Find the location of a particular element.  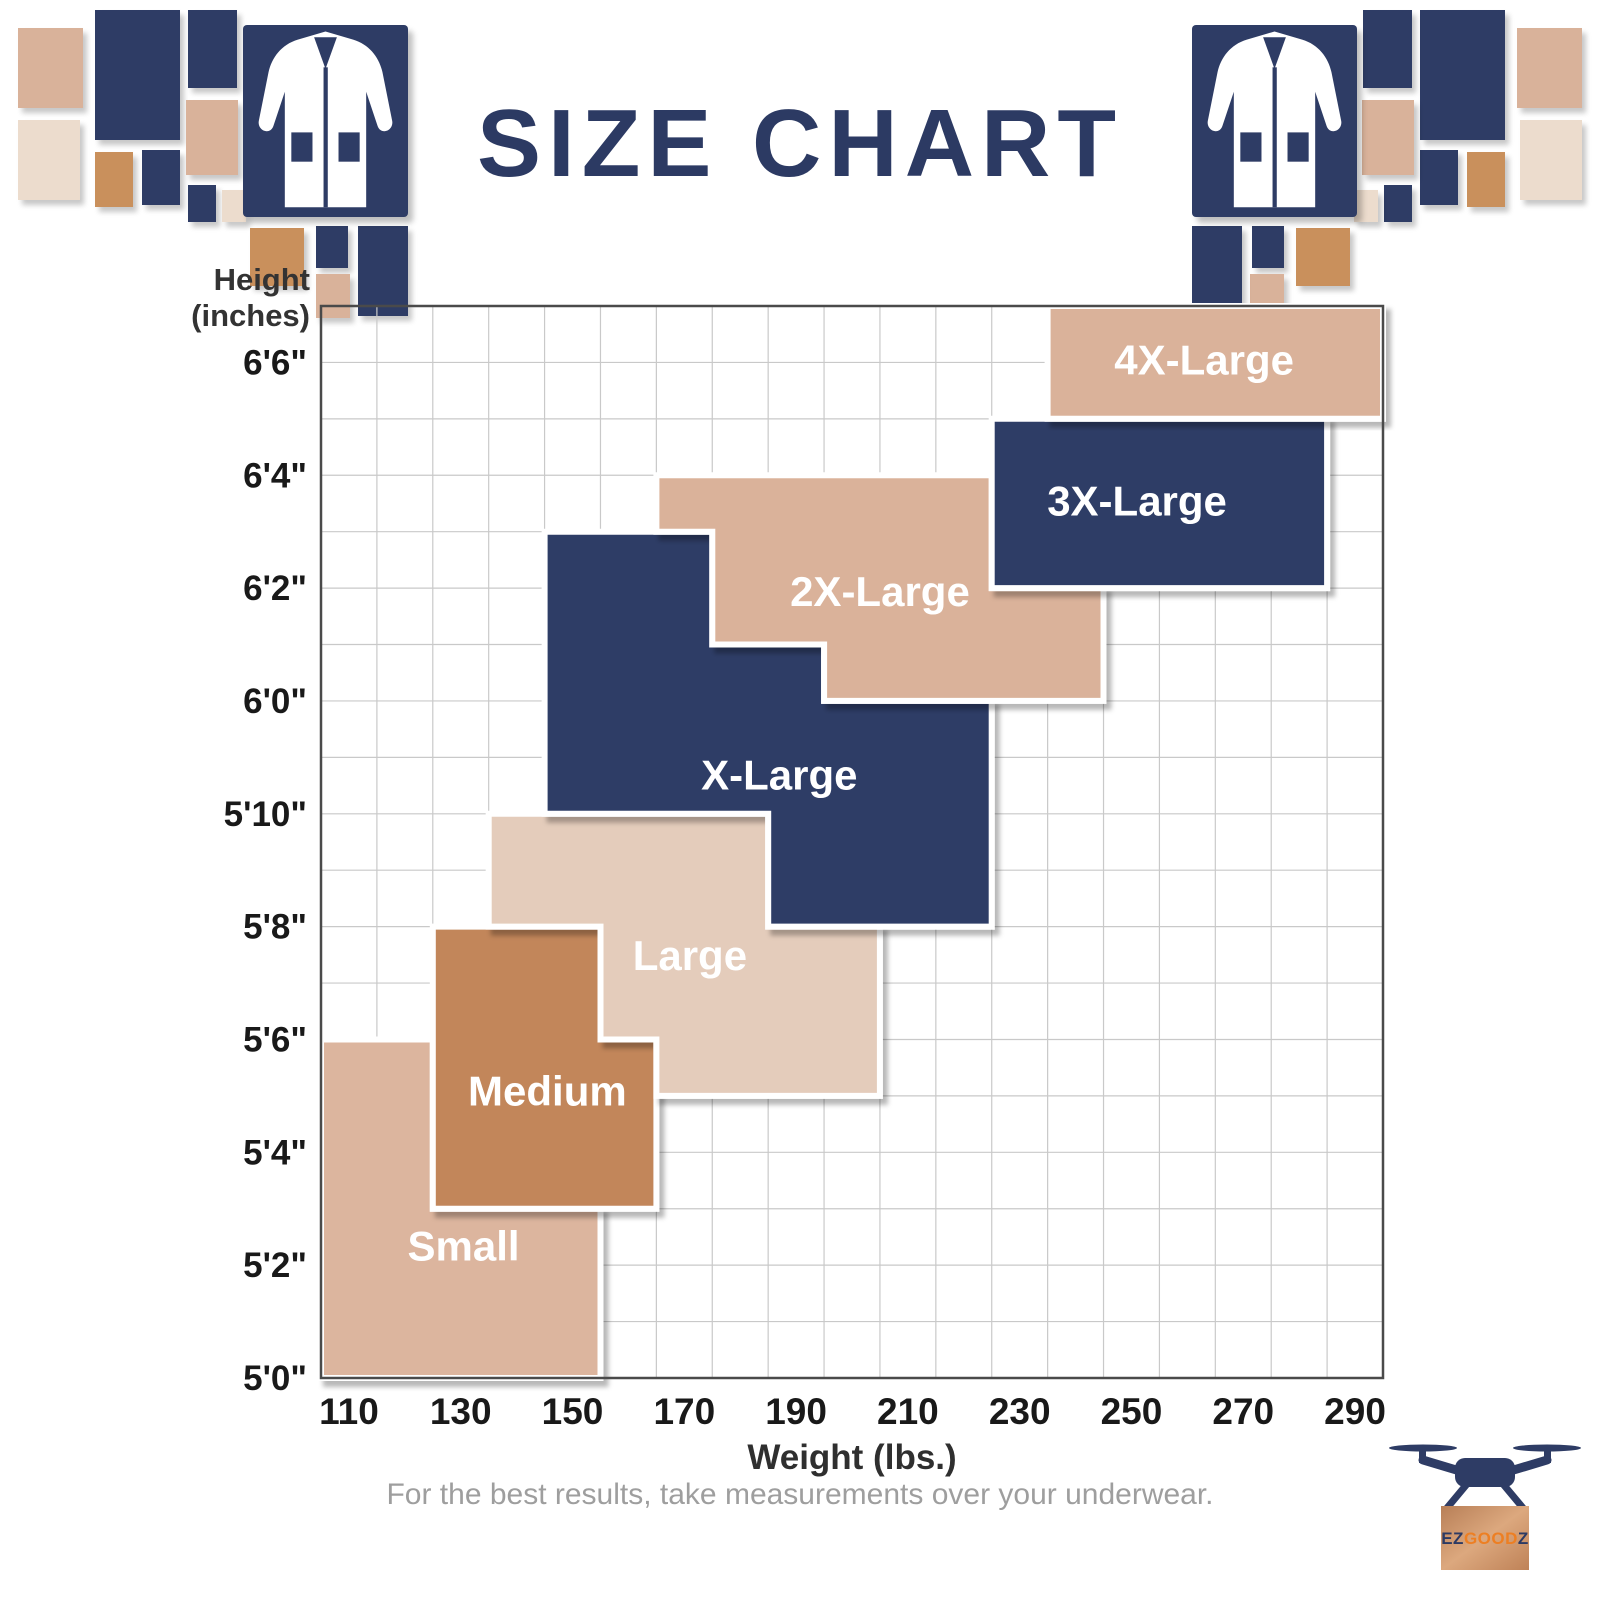

y-tick-label: 6'6" is located at coordinates (275, 362).